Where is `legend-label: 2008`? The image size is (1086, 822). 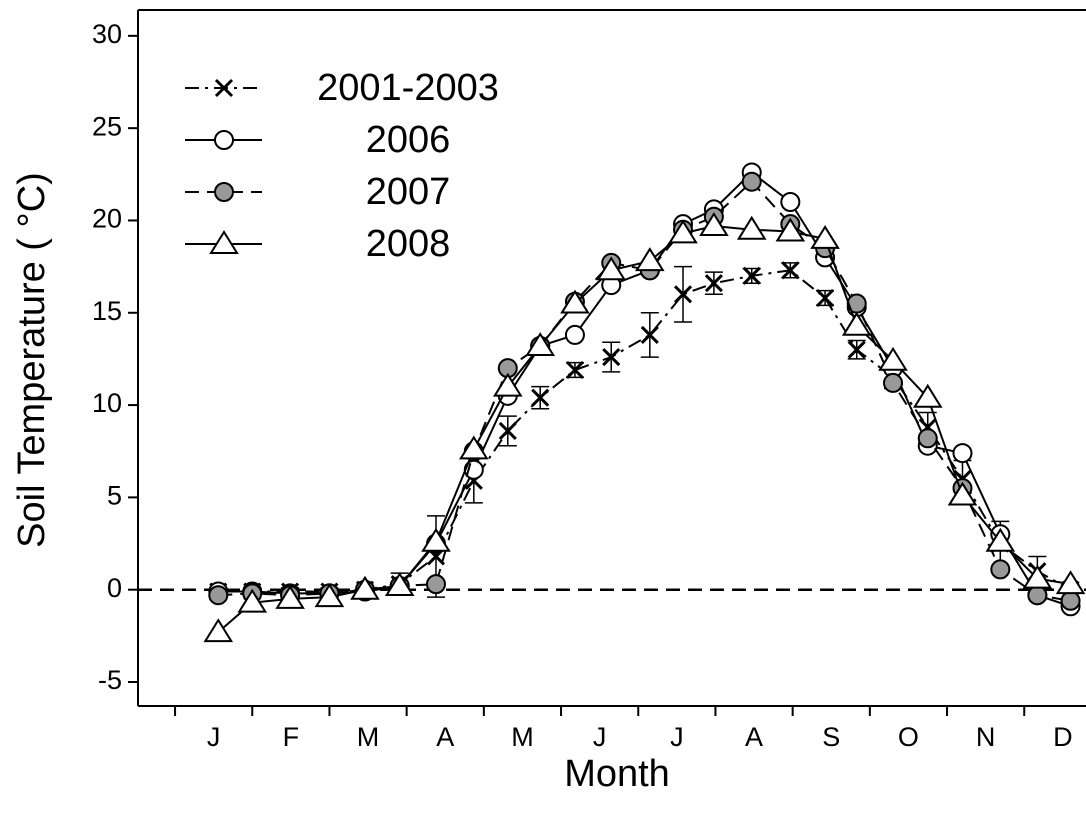 legend-label: 2008 is located at coordinates (408, 244).